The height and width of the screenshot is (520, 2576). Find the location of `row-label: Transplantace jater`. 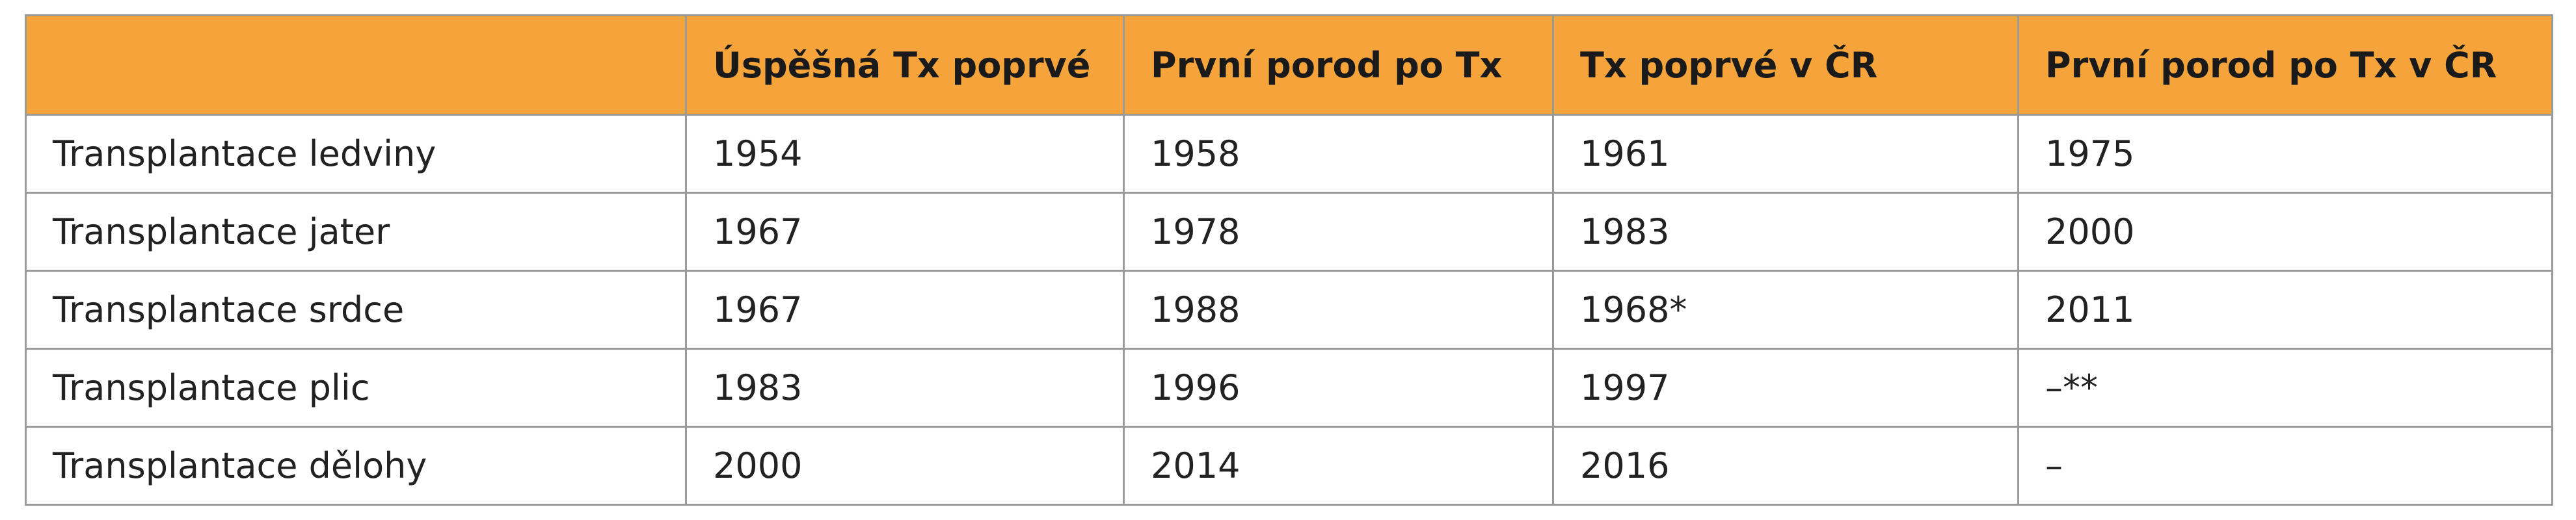

row-label: Transplantace jater is located at coordinates (356, 232).